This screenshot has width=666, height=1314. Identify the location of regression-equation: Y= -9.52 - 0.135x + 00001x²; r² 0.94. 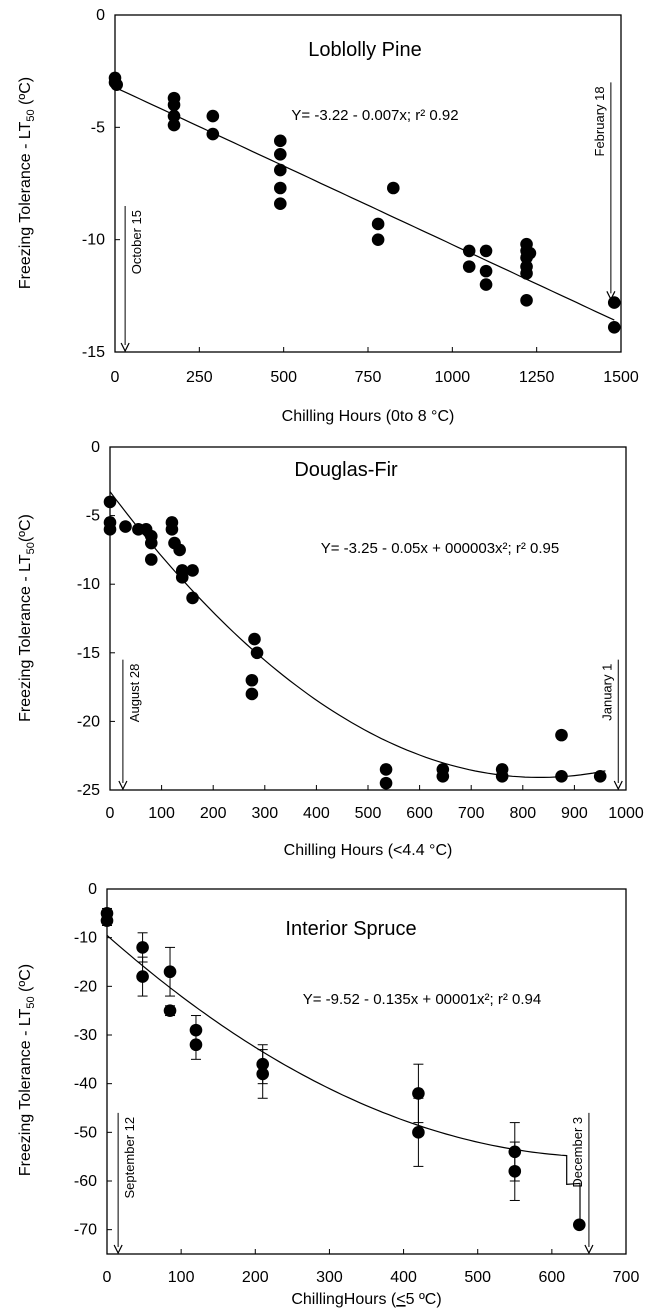
(422, 999).